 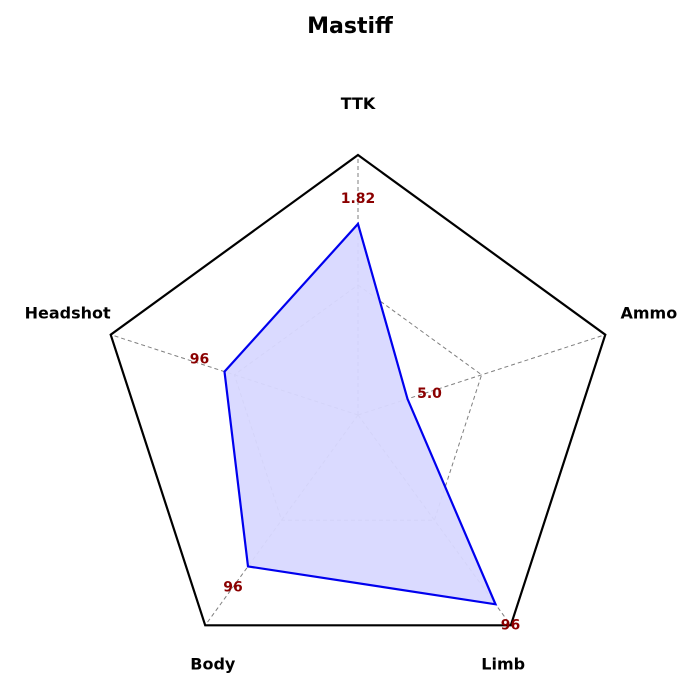 I want to click on axis-label-headshot: Headshot, so click(x=68, y=313).